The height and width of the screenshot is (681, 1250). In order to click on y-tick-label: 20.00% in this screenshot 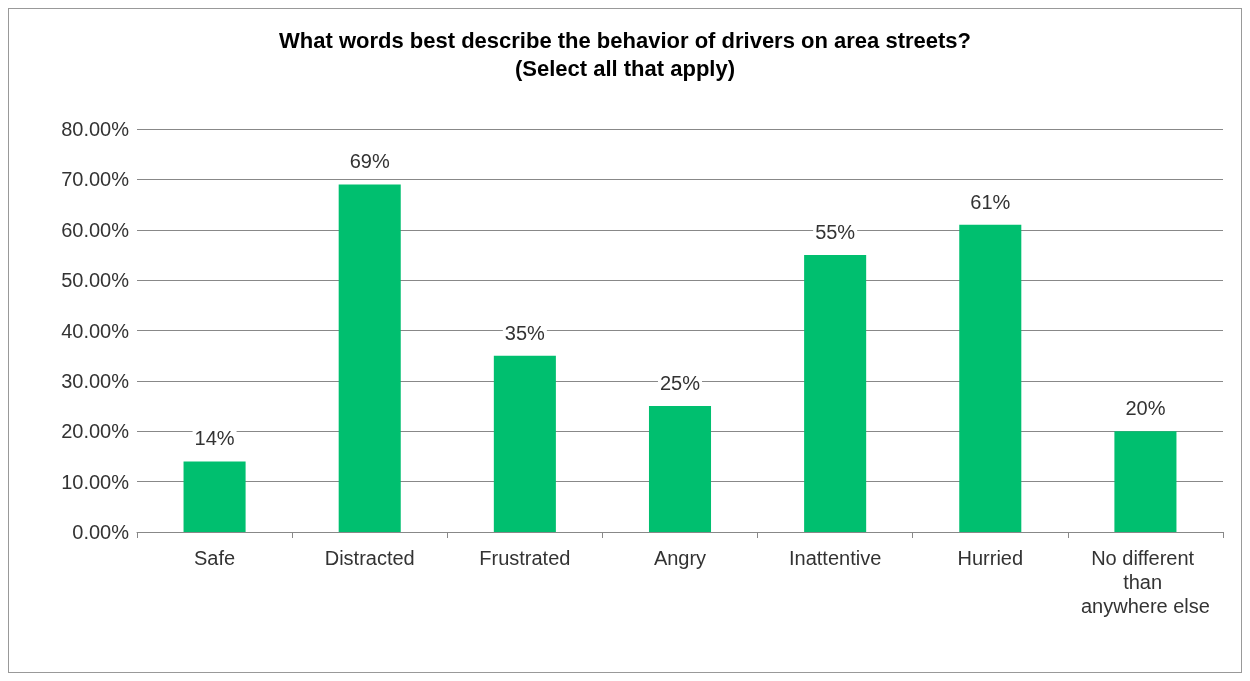, I will do `click(95, 431)`.